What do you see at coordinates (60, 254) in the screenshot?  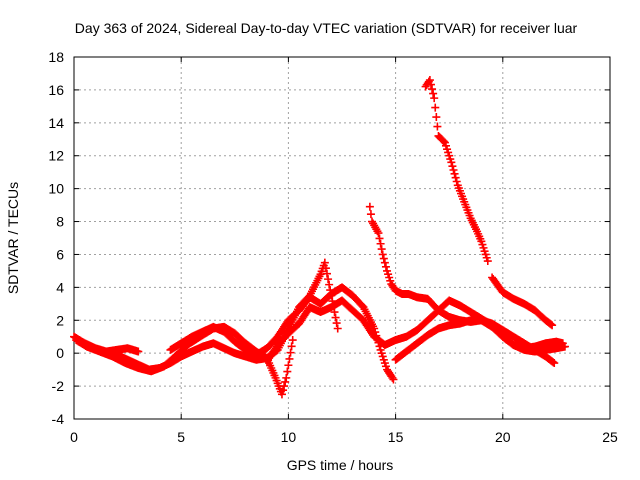 I see `y-tick-label: 6` at bounding box center [60, 254].